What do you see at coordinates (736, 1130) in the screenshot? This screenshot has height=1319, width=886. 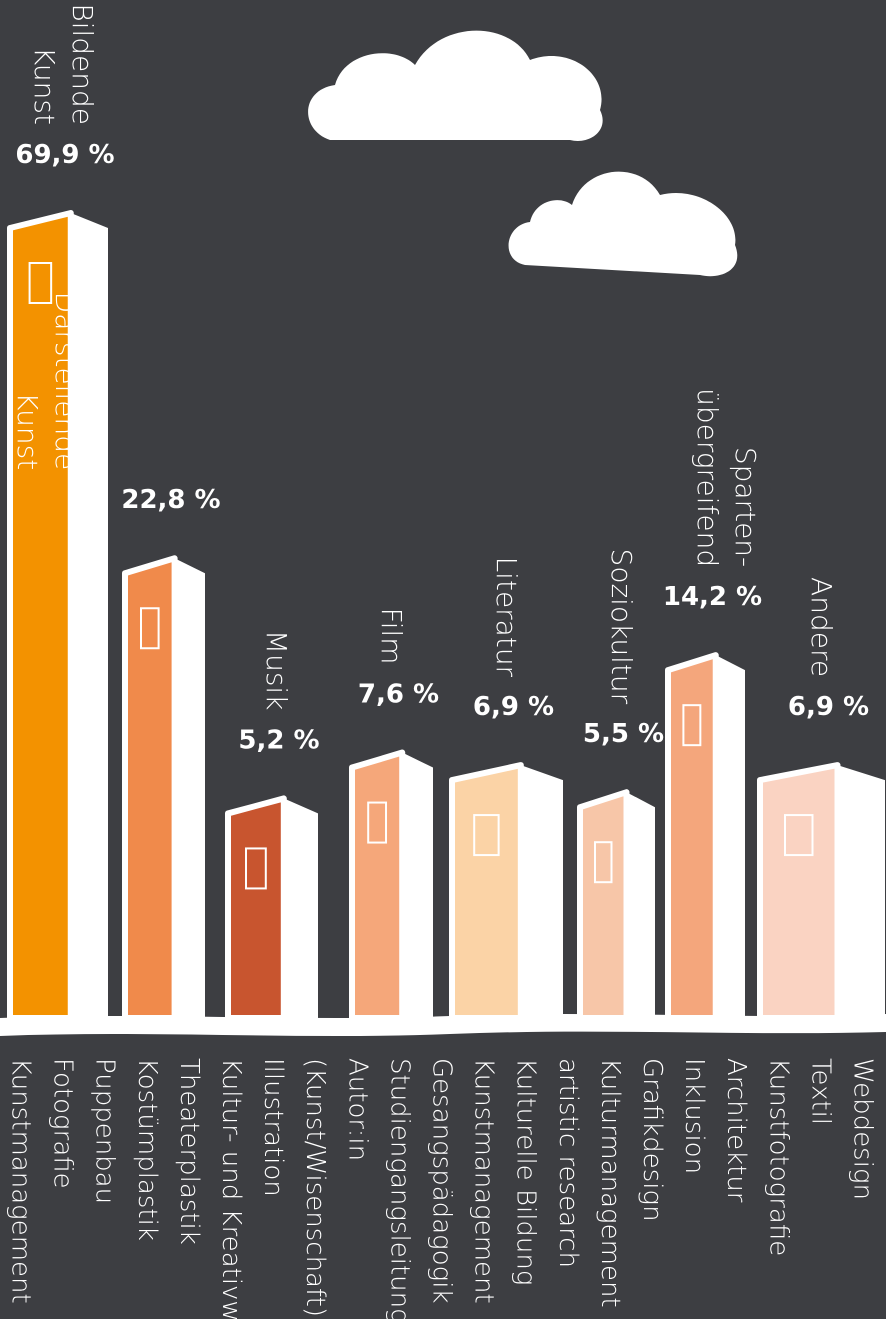 I see `detail-label: Architektur` at bounding box center [736, 1130].